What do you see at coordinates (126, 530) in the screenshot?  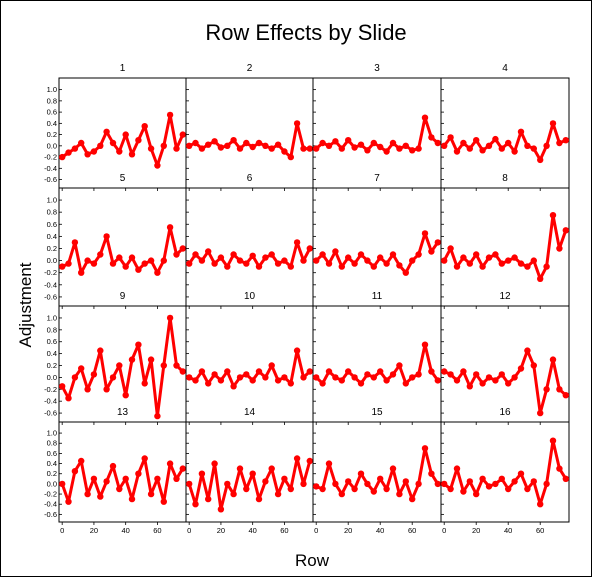 I see `x-tick-label: 40` at bounding box center [126, 530].